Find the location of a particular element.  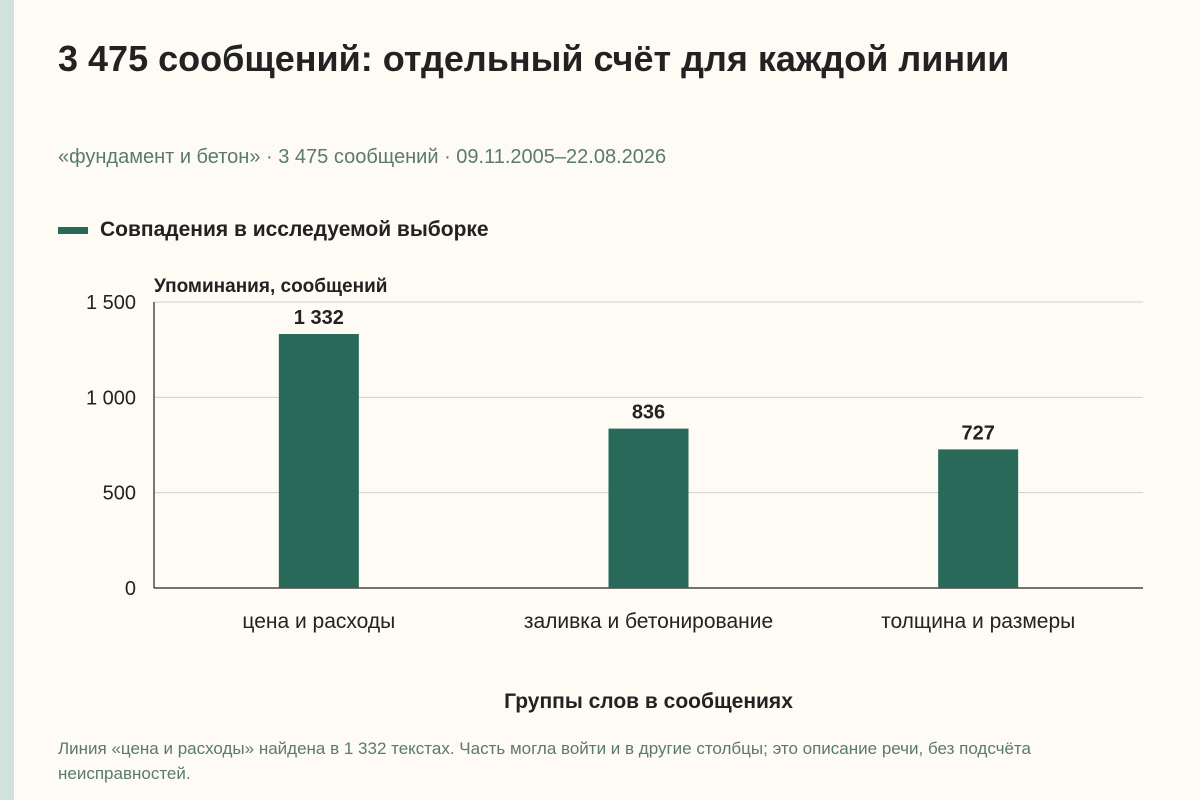

data-label: 1 332 is located at coordinates (319, 318).